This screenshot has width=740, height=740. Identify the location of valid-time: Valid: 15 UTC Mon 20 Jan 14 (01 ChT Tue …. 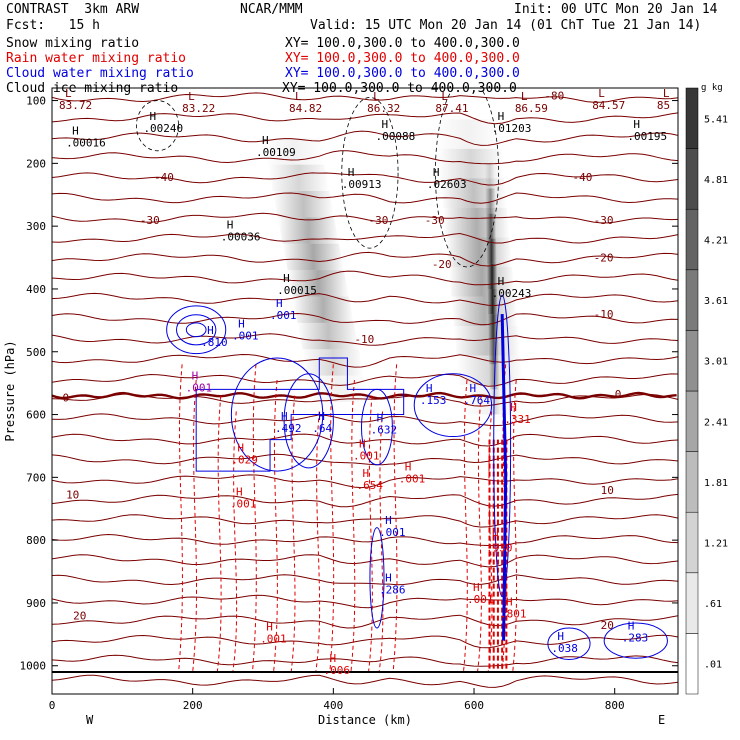
(506, 25).